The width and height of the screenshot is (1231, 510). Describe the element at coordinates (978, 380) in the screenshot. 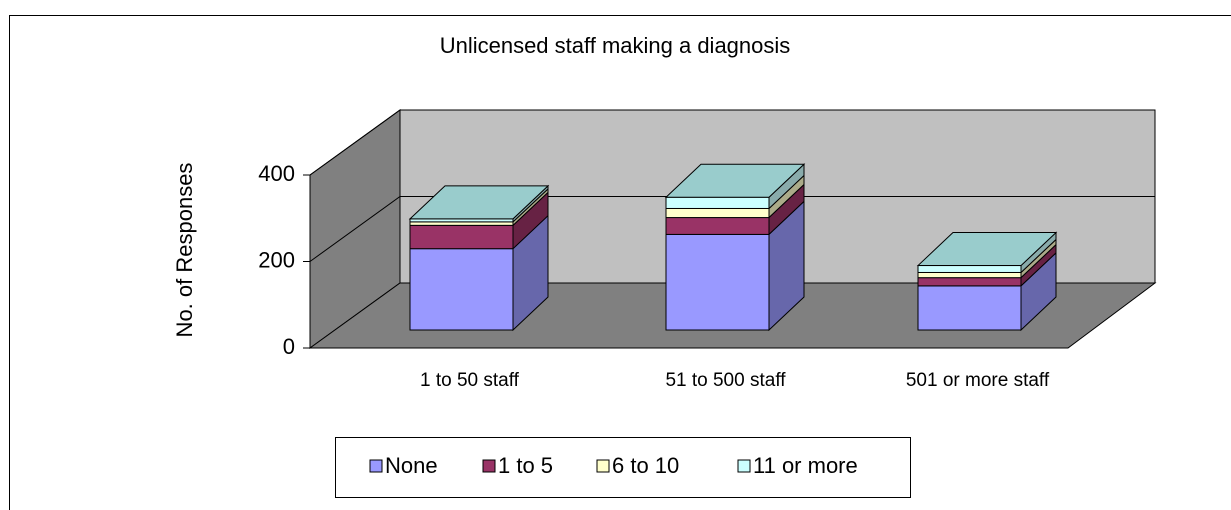

I see `x-tick-label: 501 or more staff` at that location.